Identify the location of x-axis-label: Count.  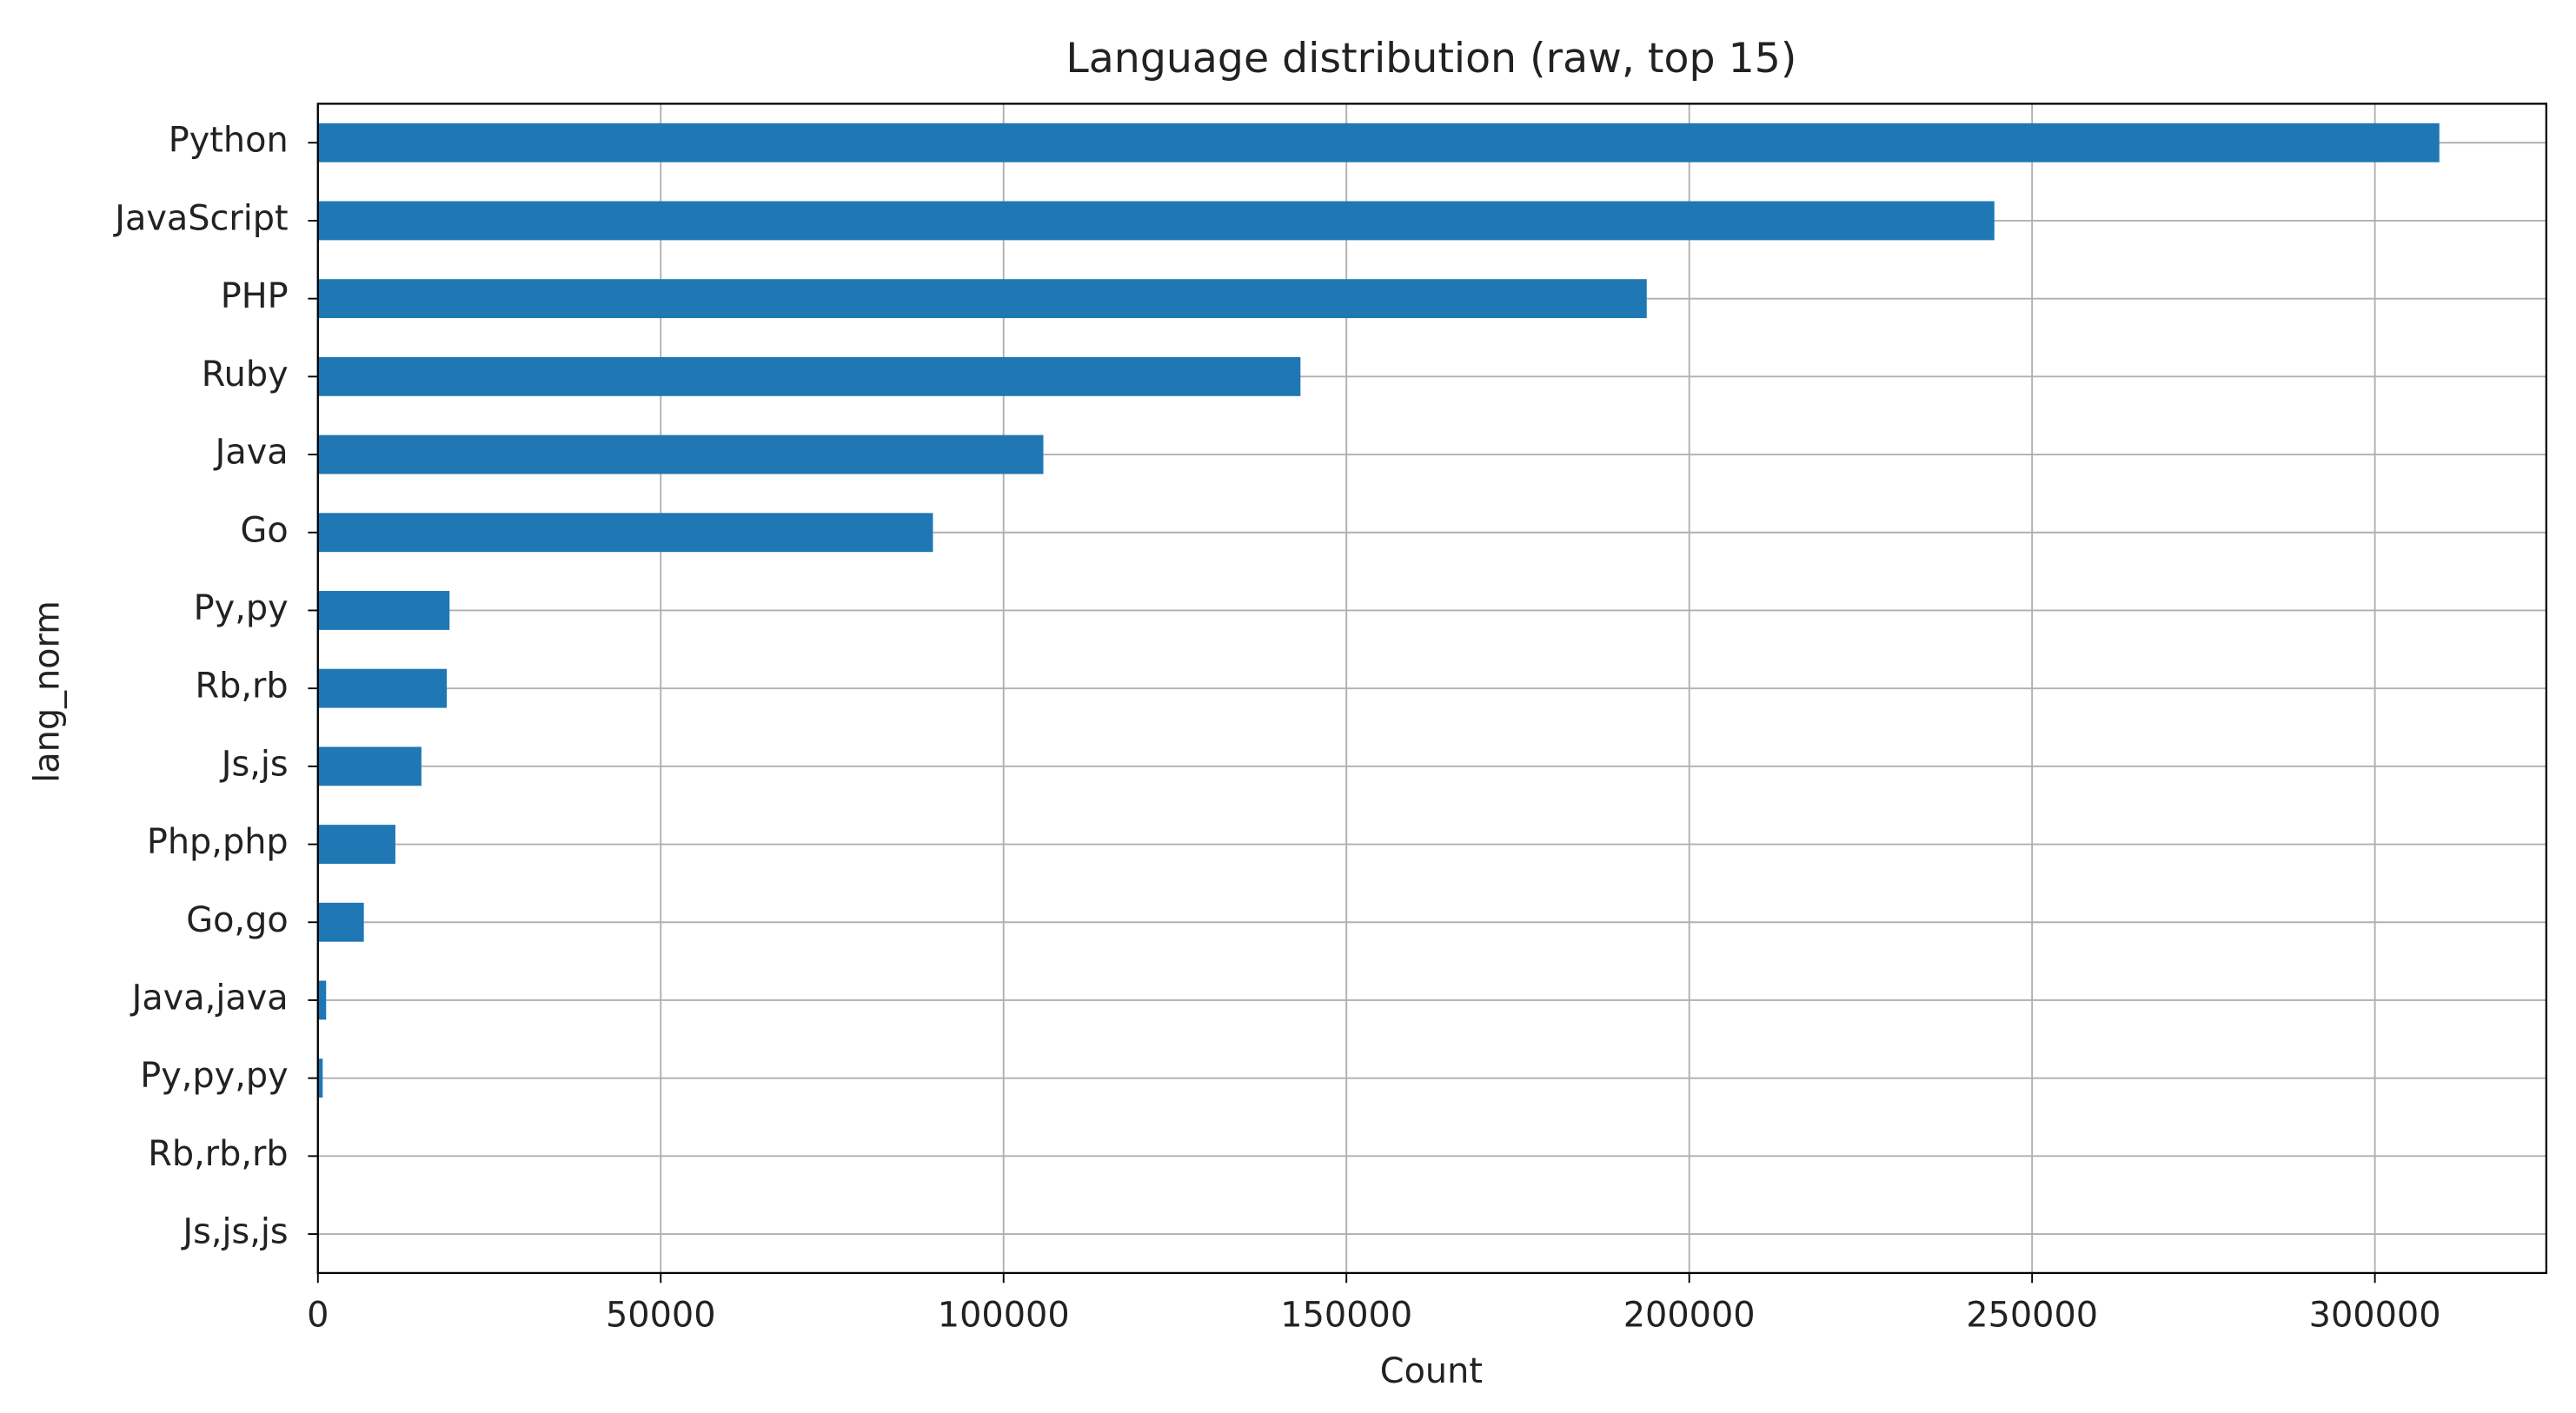
(1431, 1371).